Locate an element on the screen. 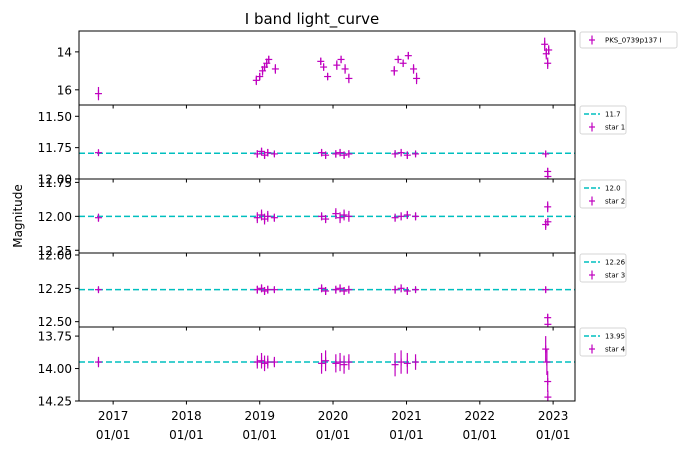  chart-title: I band light_curve is located at coordinates (312, 19).